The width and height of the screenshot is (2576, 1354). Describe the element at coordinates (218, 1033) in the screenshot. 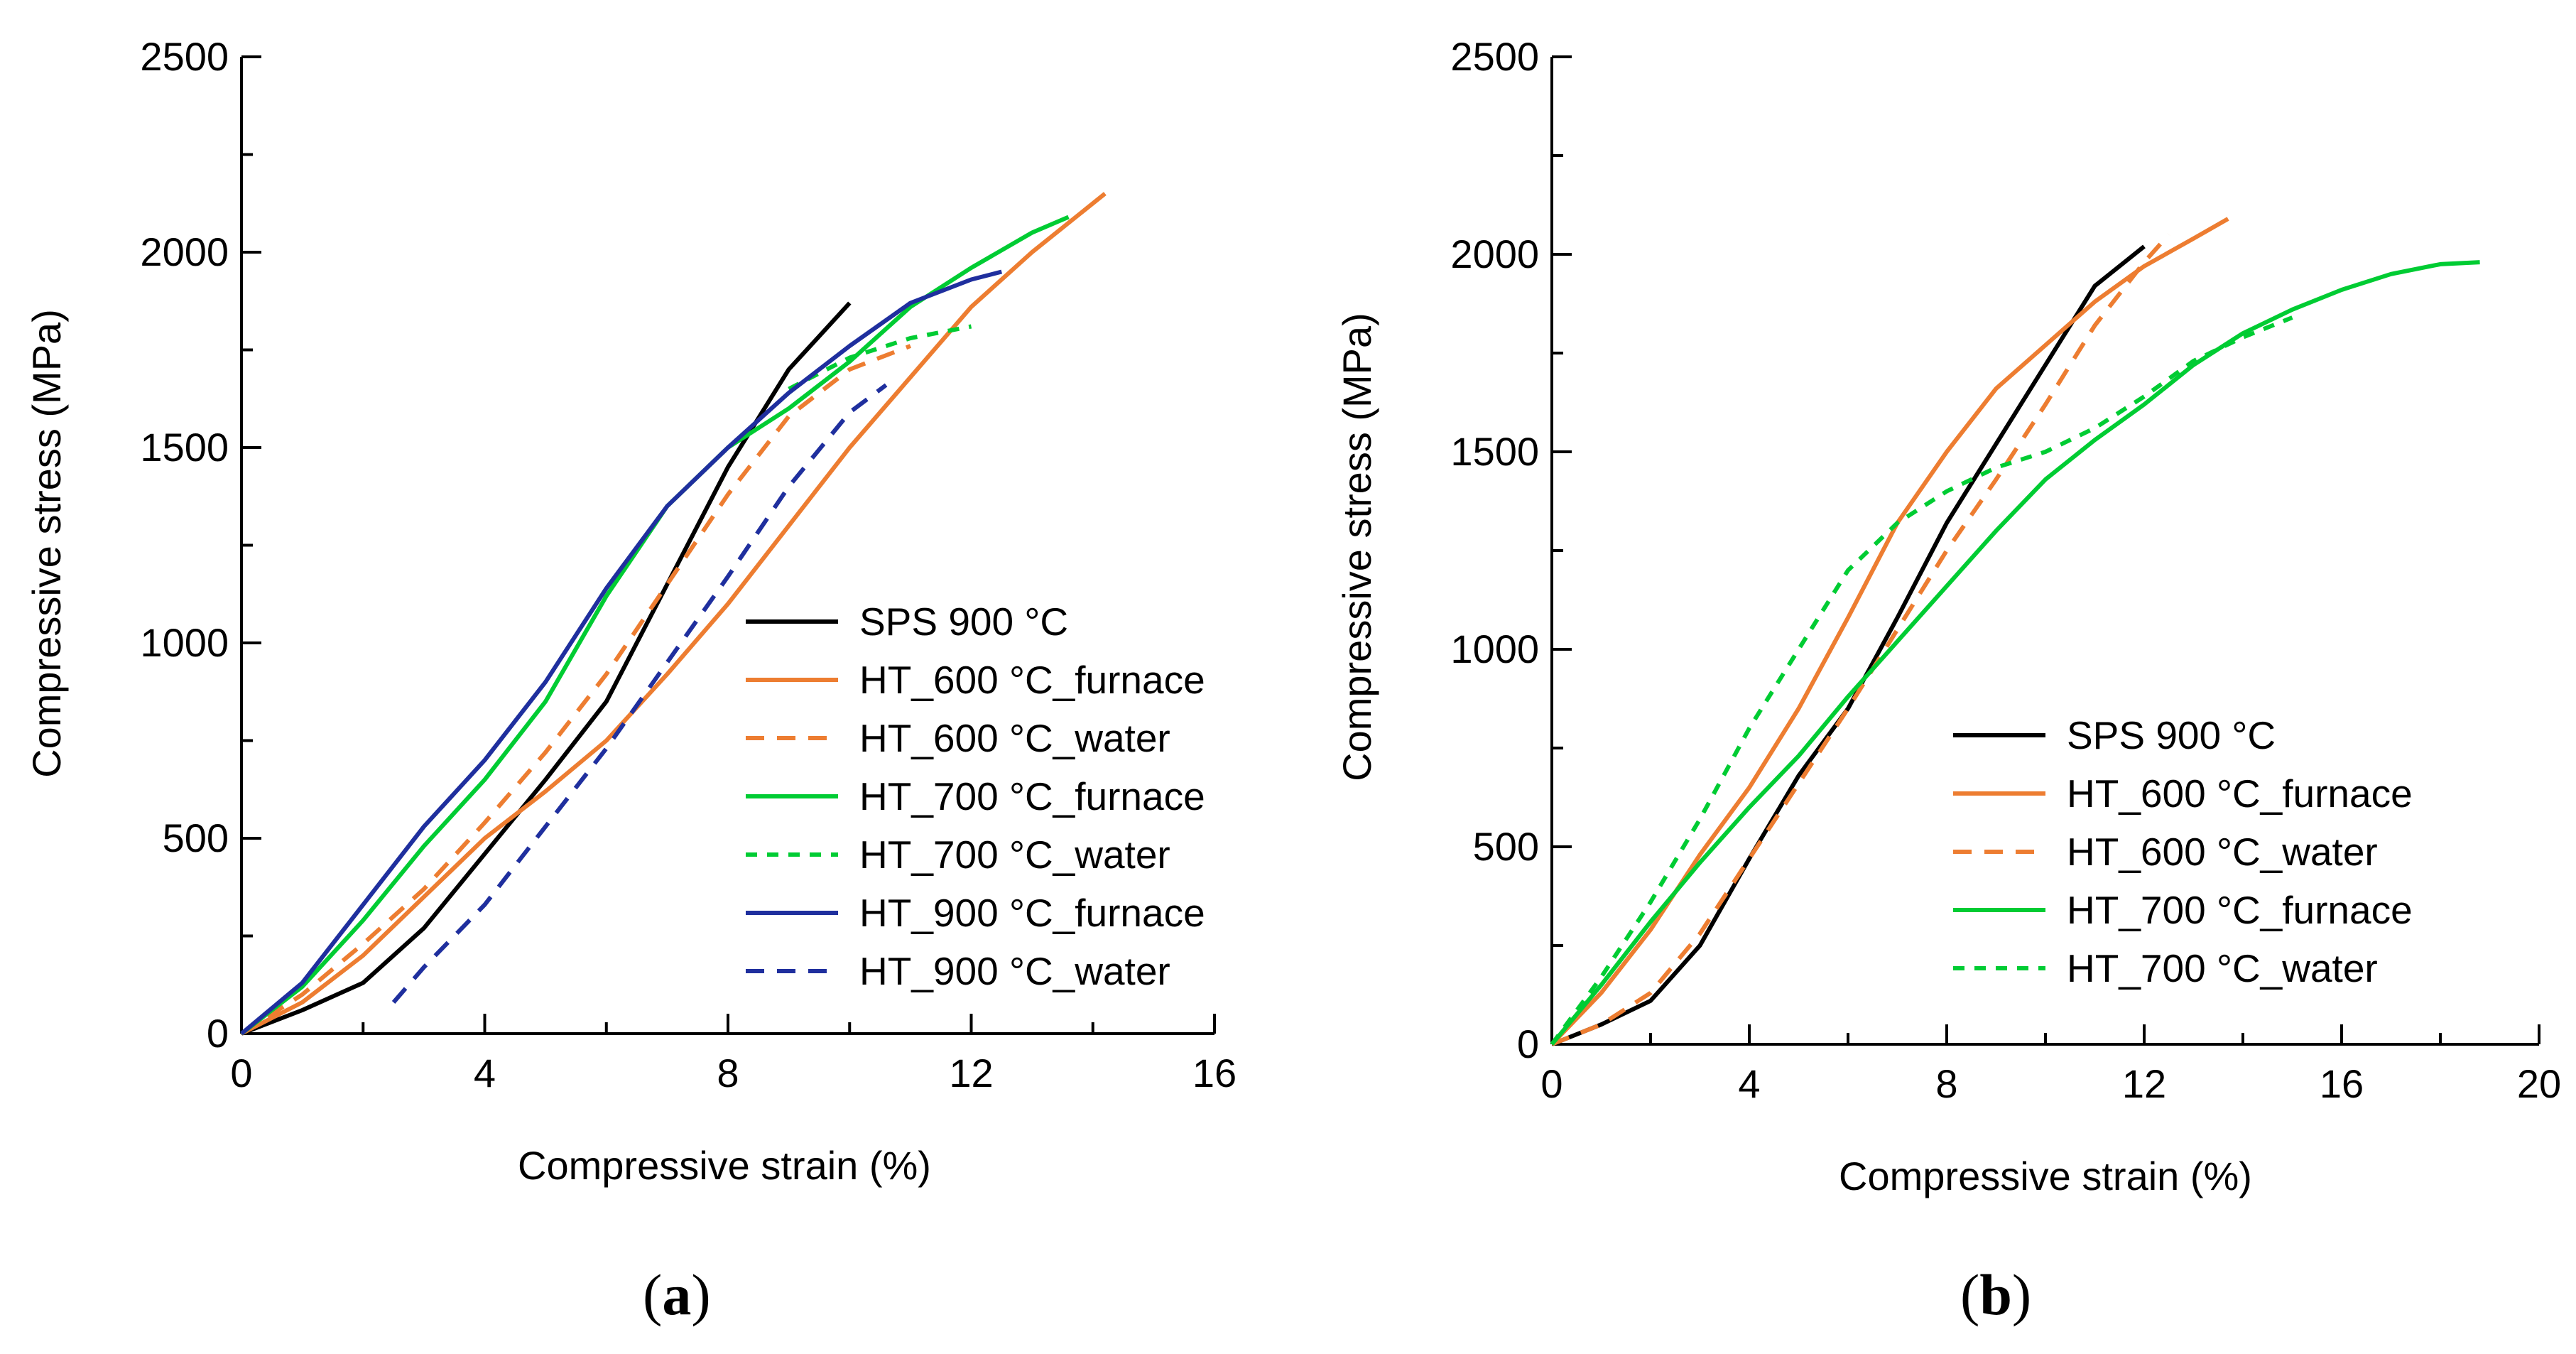

I see `panel-a-y-tick-label: 0` at that location.